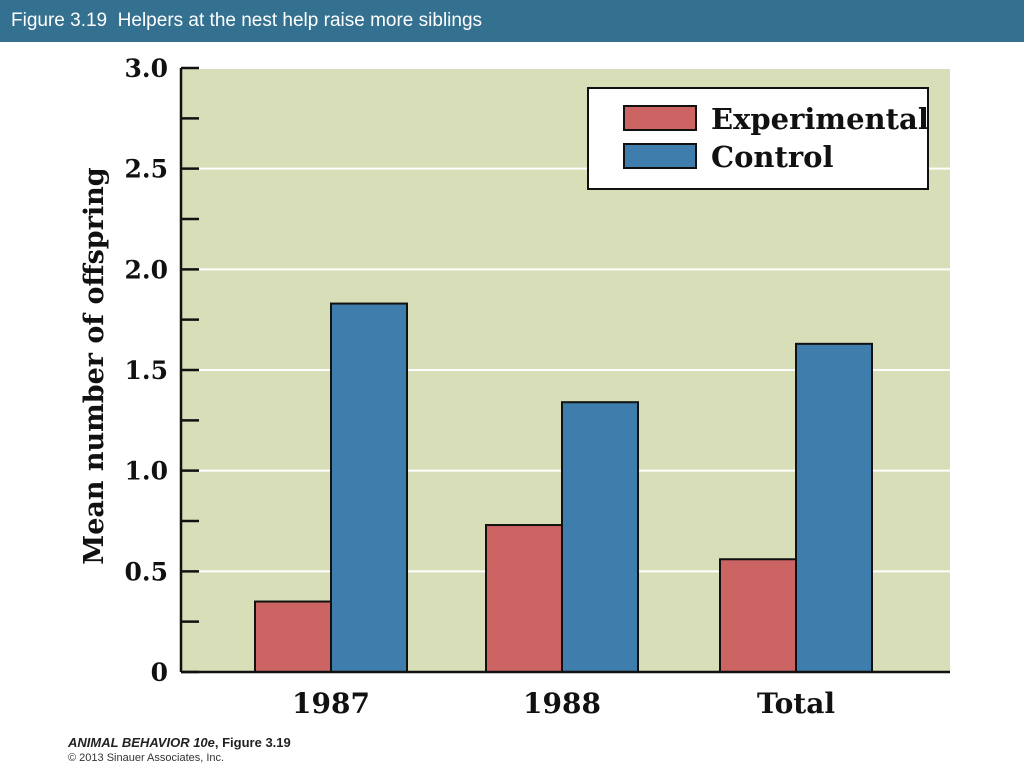 The image size is (1024, 768). Describe the element at coordinates (147, 571) in the screenshot. I see `y-tick-label: 0.5` at that location.